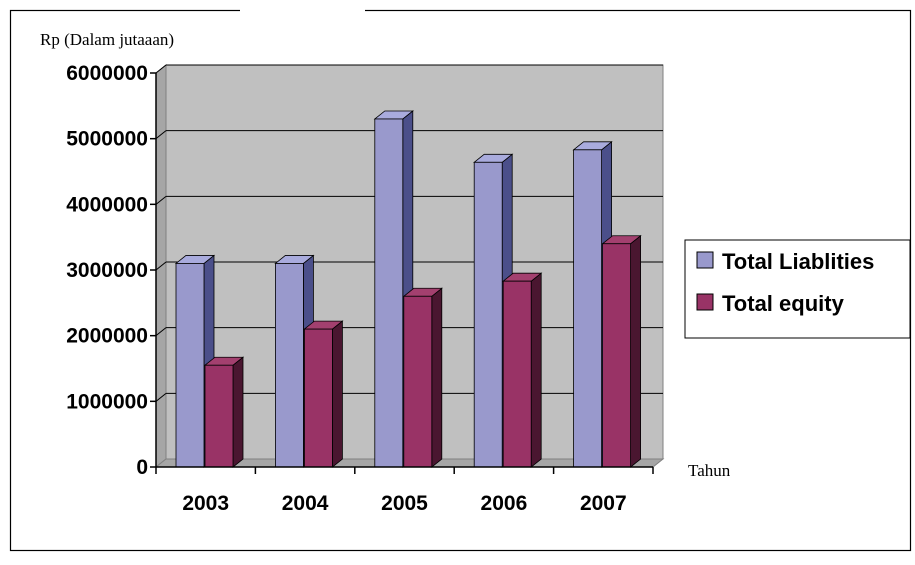 This screenshot has height=565, width=915. I want to click on y-tick-label: 0, so click(142, 467).